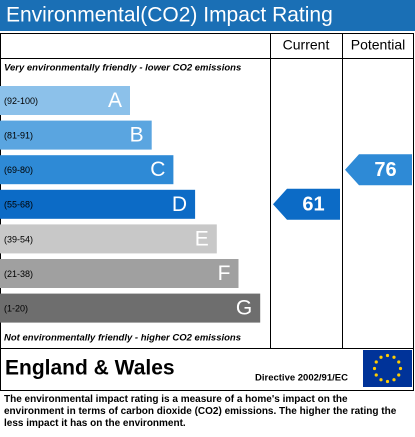  What do you see at coordinates (18, 205) in the screenshot?
I see `band-range: (55-68)` at bounding box center [18, 205].